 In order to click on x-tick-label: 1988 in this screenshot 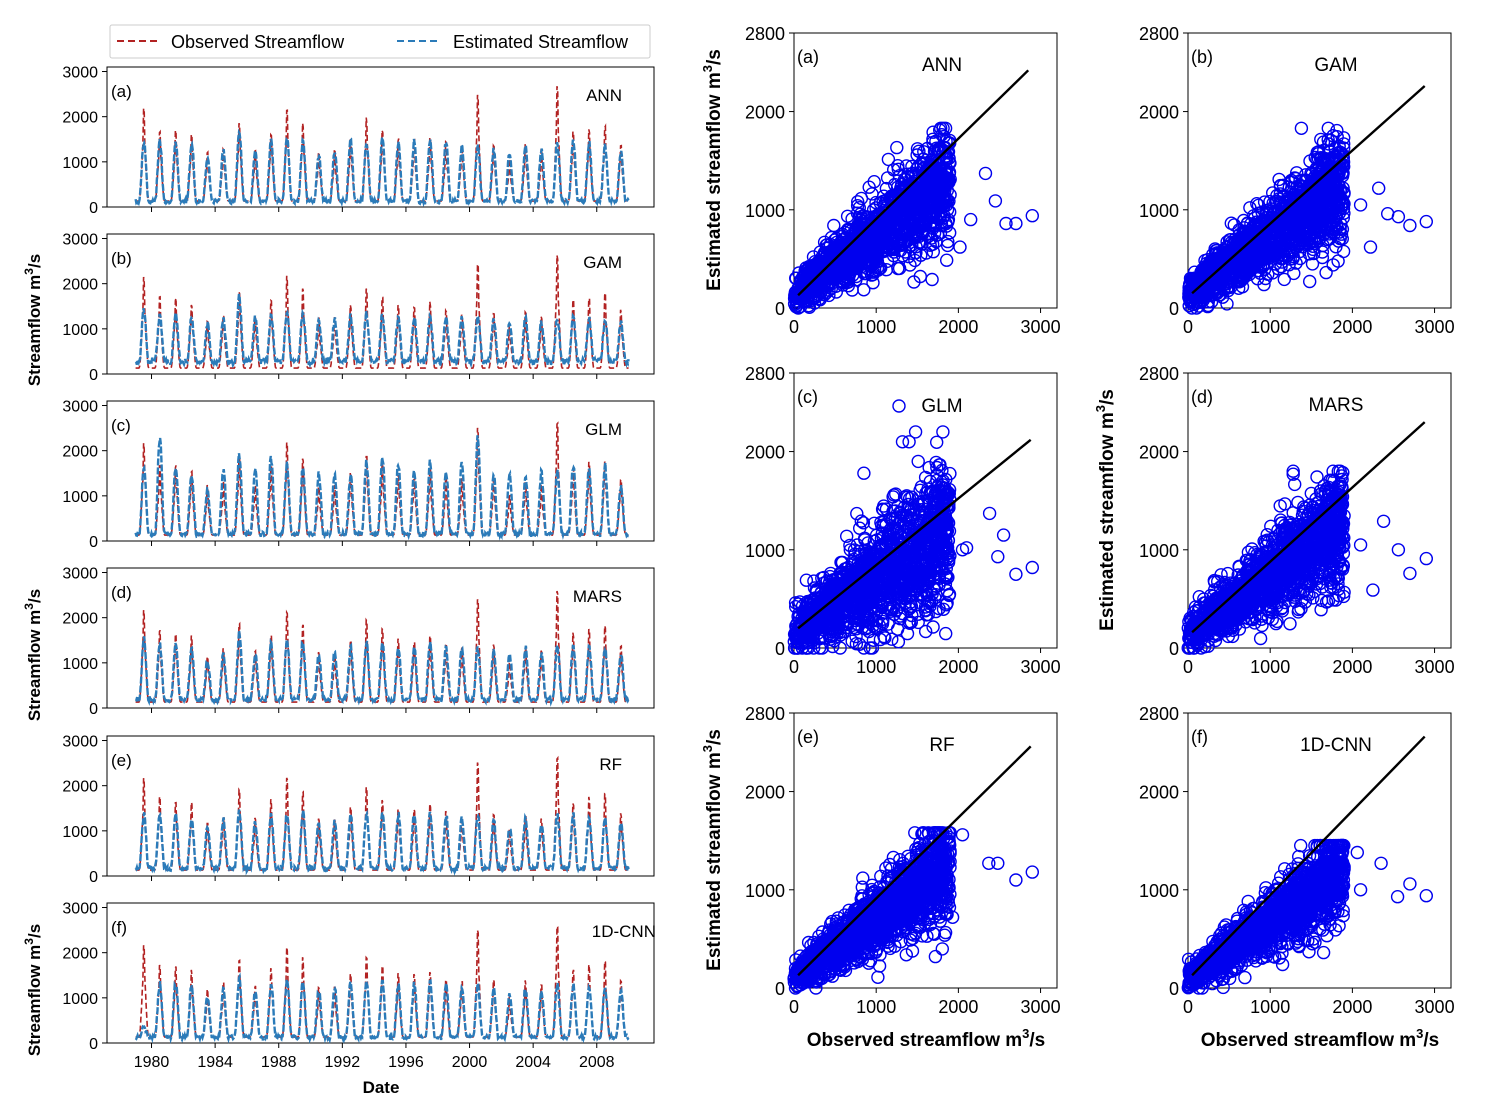, I will do `click(279, 1062)`.